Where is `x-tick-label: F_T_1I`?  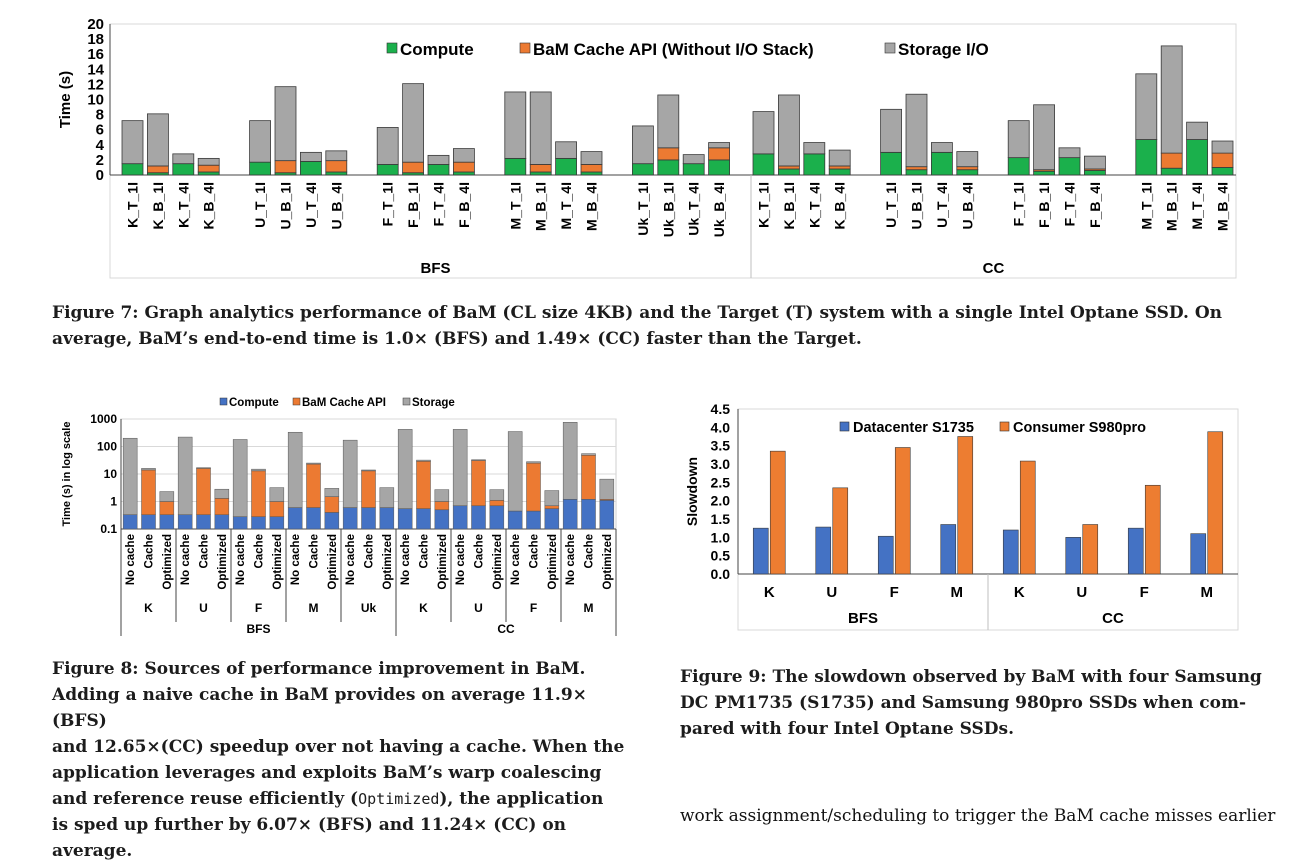
x-tick-label: F_T_1I is located at coordinates (388, 204).